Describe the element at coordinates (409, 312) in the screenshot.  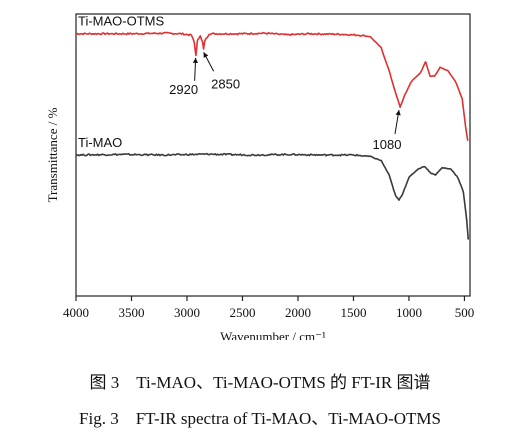
I see `x-tick-label: 1000` at that location.